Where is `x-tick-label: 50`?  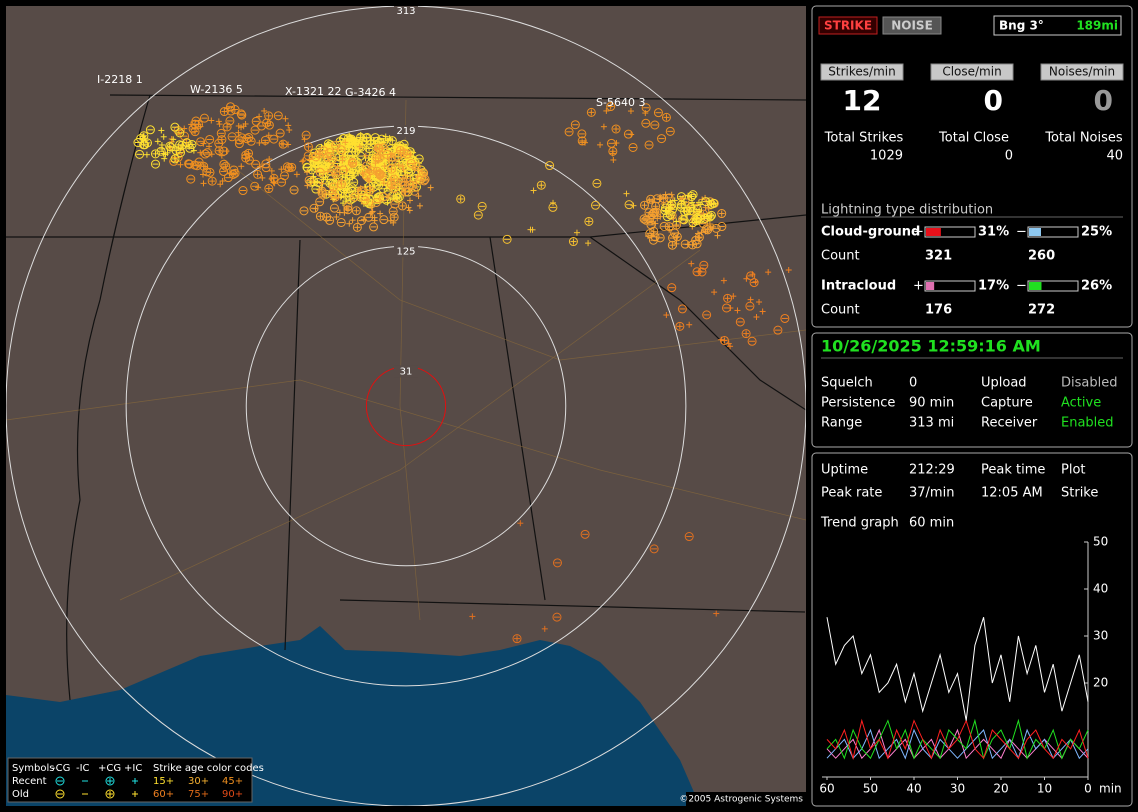 x-tick-label: 50 is located at coordinates (870, 789).